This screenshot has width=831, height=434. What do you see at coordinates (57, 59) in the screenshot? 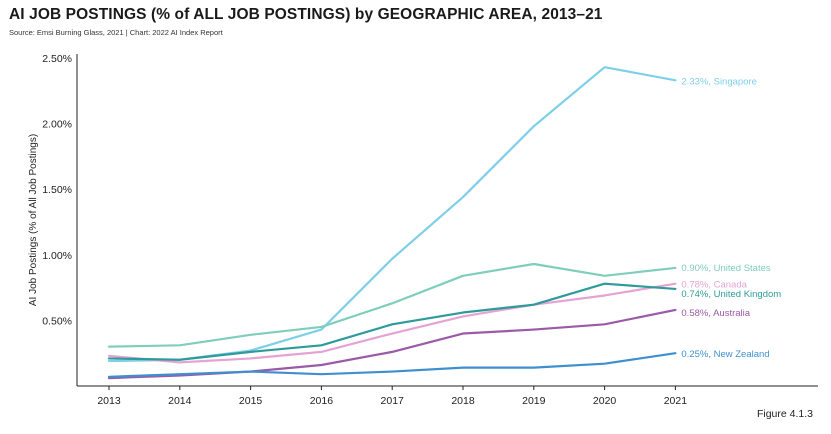
I see `y-tick-label: 2.50%` at bounding box center [57, 59].